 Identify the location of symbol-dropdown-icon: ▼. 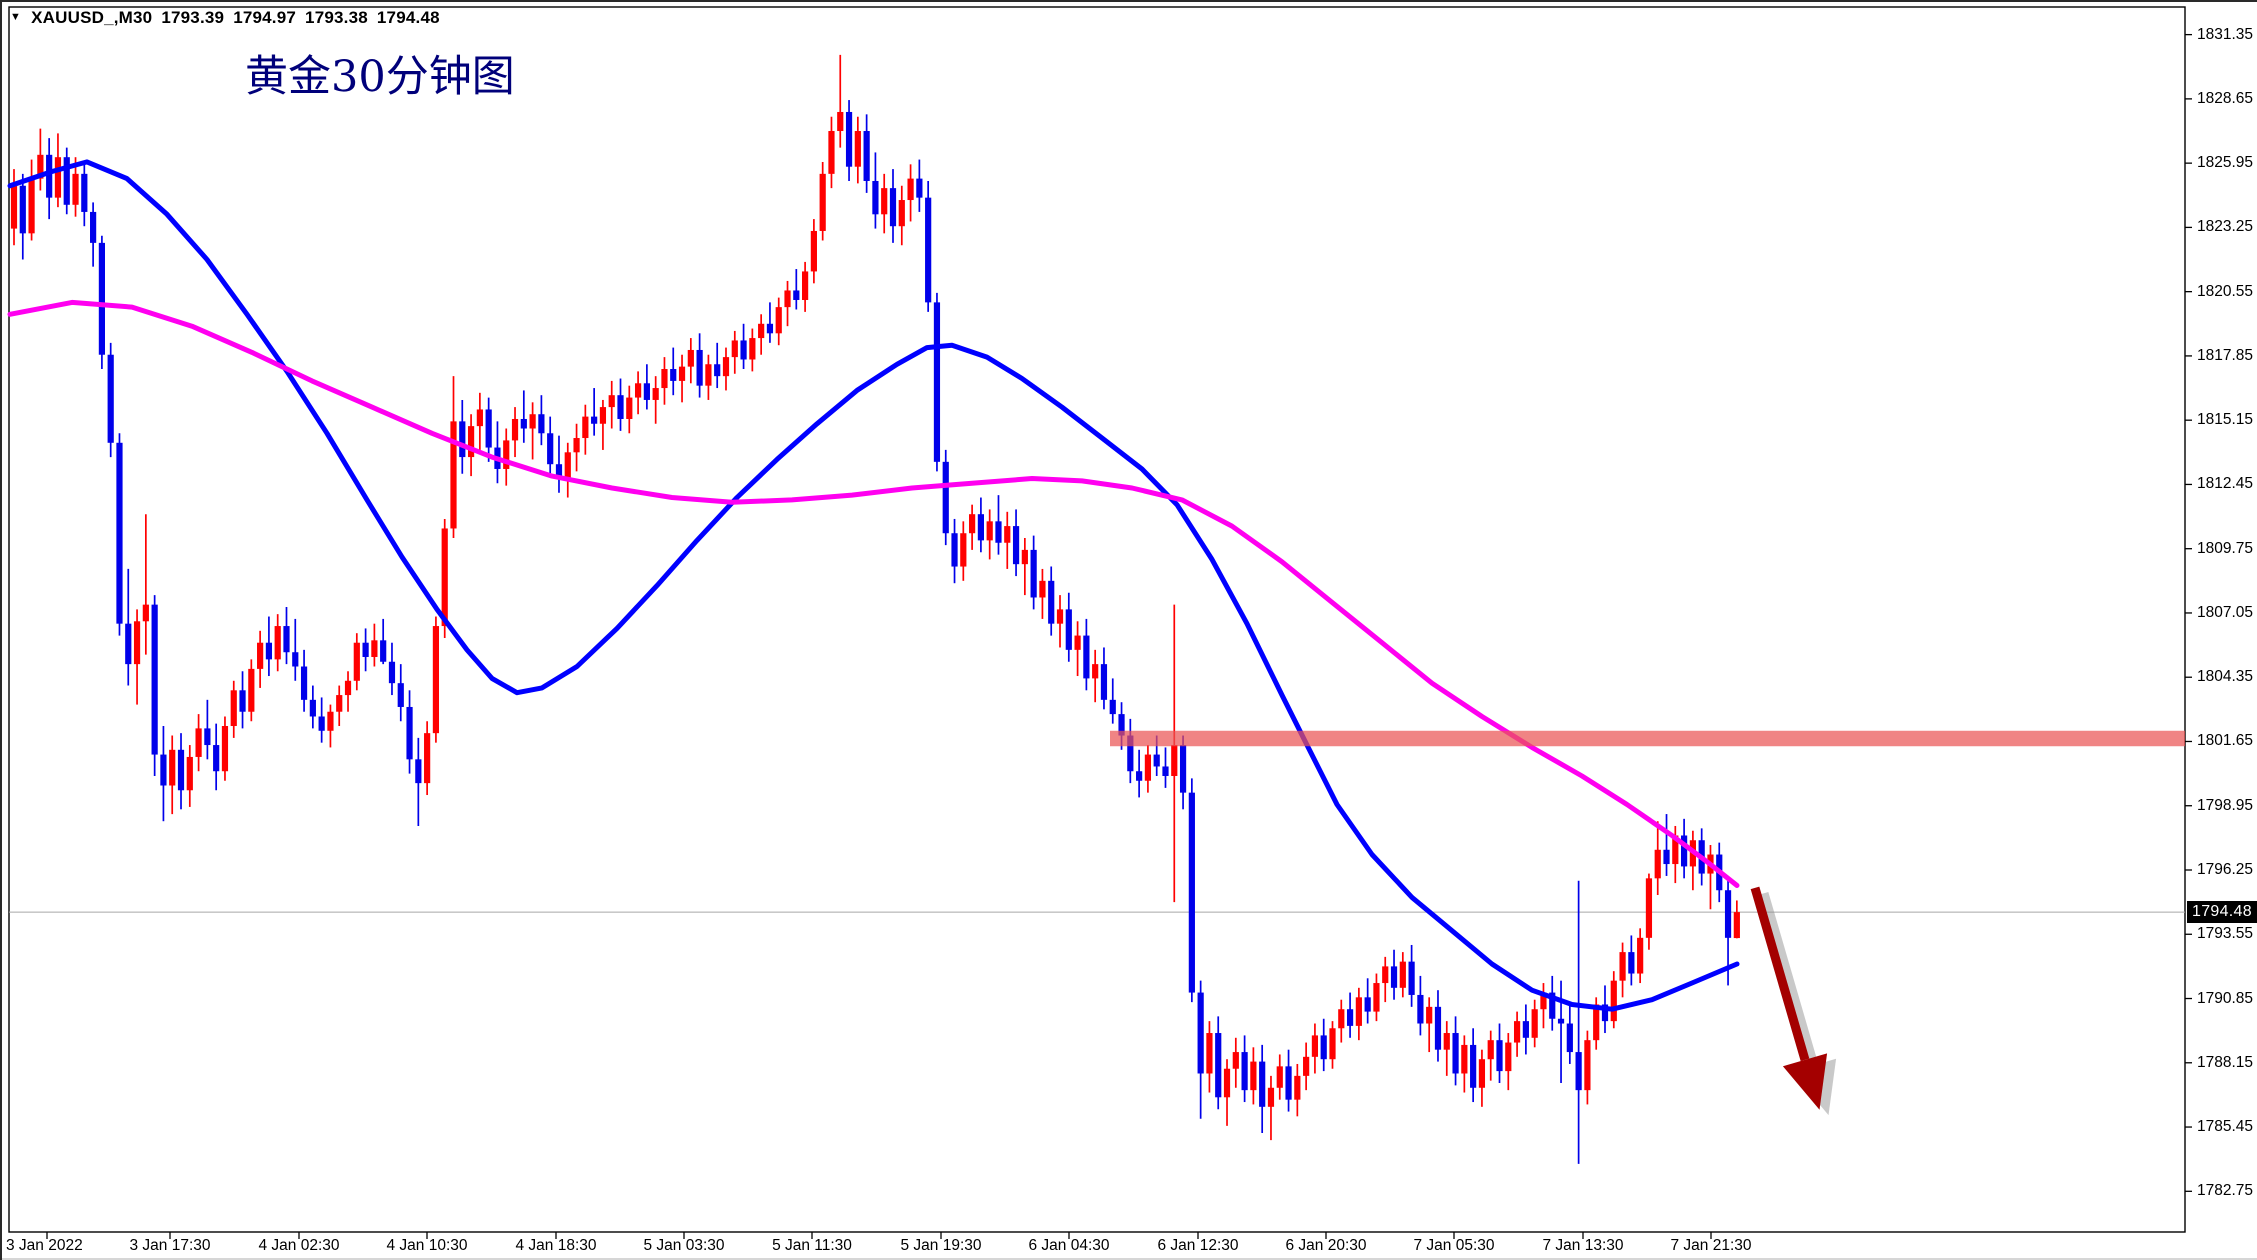
(16, 17).